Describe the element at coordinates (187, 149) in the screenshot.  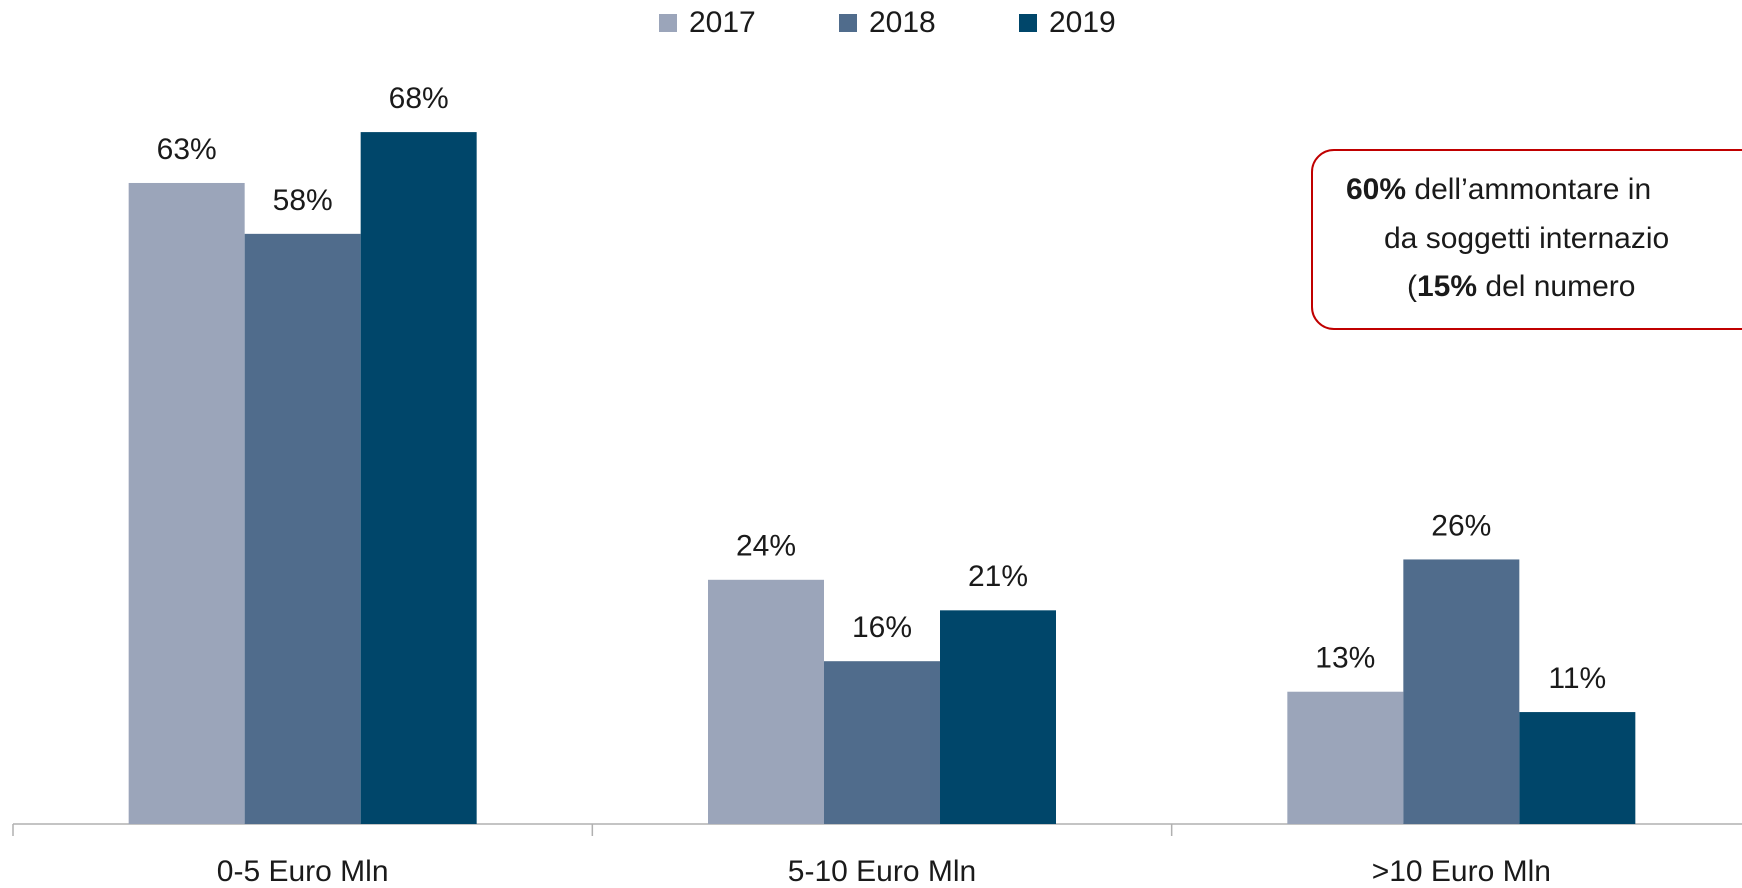
I see `data-label: 63%` at that location.